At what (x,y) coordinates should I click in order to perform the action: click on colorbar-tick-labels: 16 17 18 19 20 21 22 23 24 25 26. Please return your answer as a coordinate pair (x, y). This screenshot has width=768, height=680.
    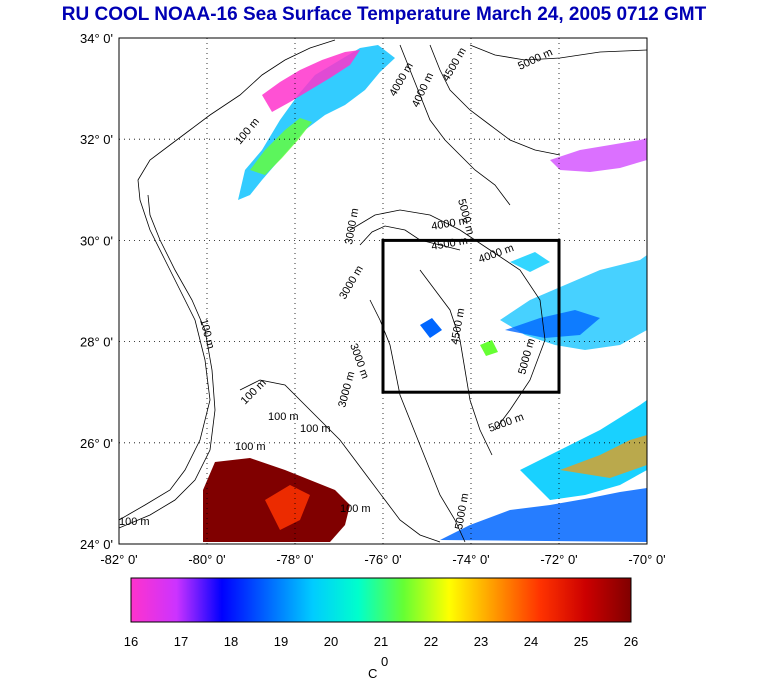
    Looking at the image, I should click on (381, 641).